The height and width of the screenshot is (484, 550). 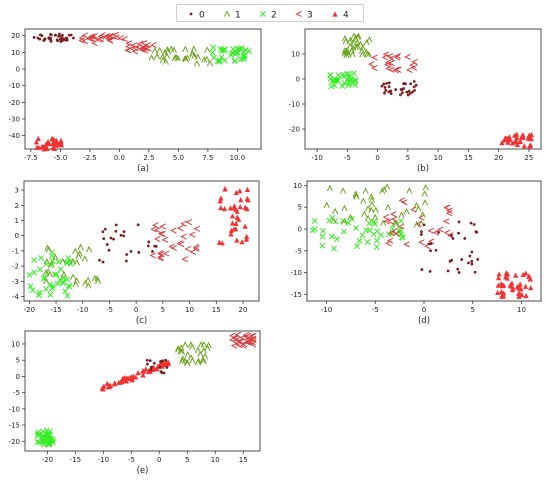 What do you see at coordinates (298, 251) in the screenshot?
I see `y-tick-label: -5` at bounding box center [298, 251].